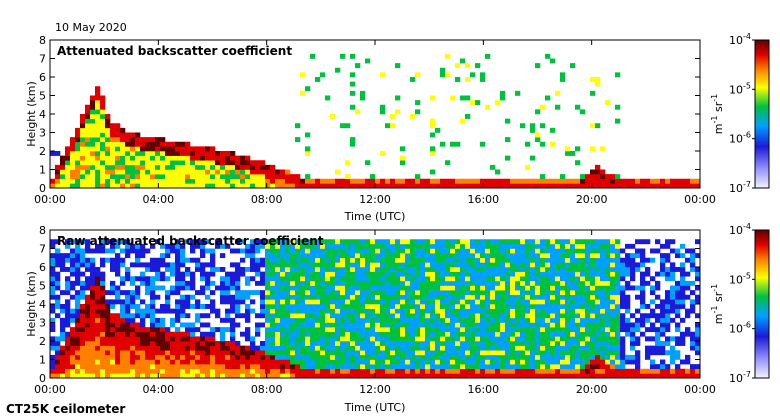  Describe the element at coordinates (718, 129) in the screenshot. I see `unit-base: m` at that location.